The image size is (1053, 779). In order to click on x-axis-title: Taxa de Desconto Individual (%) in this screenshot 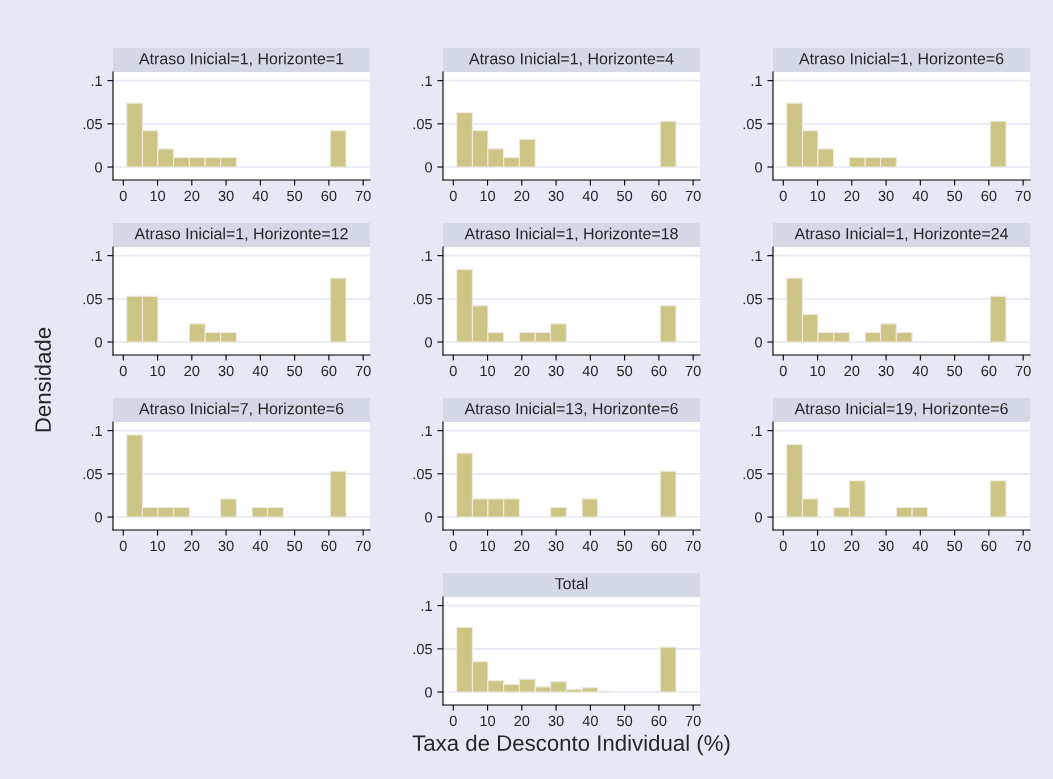, I will do `click(571, 745)`.